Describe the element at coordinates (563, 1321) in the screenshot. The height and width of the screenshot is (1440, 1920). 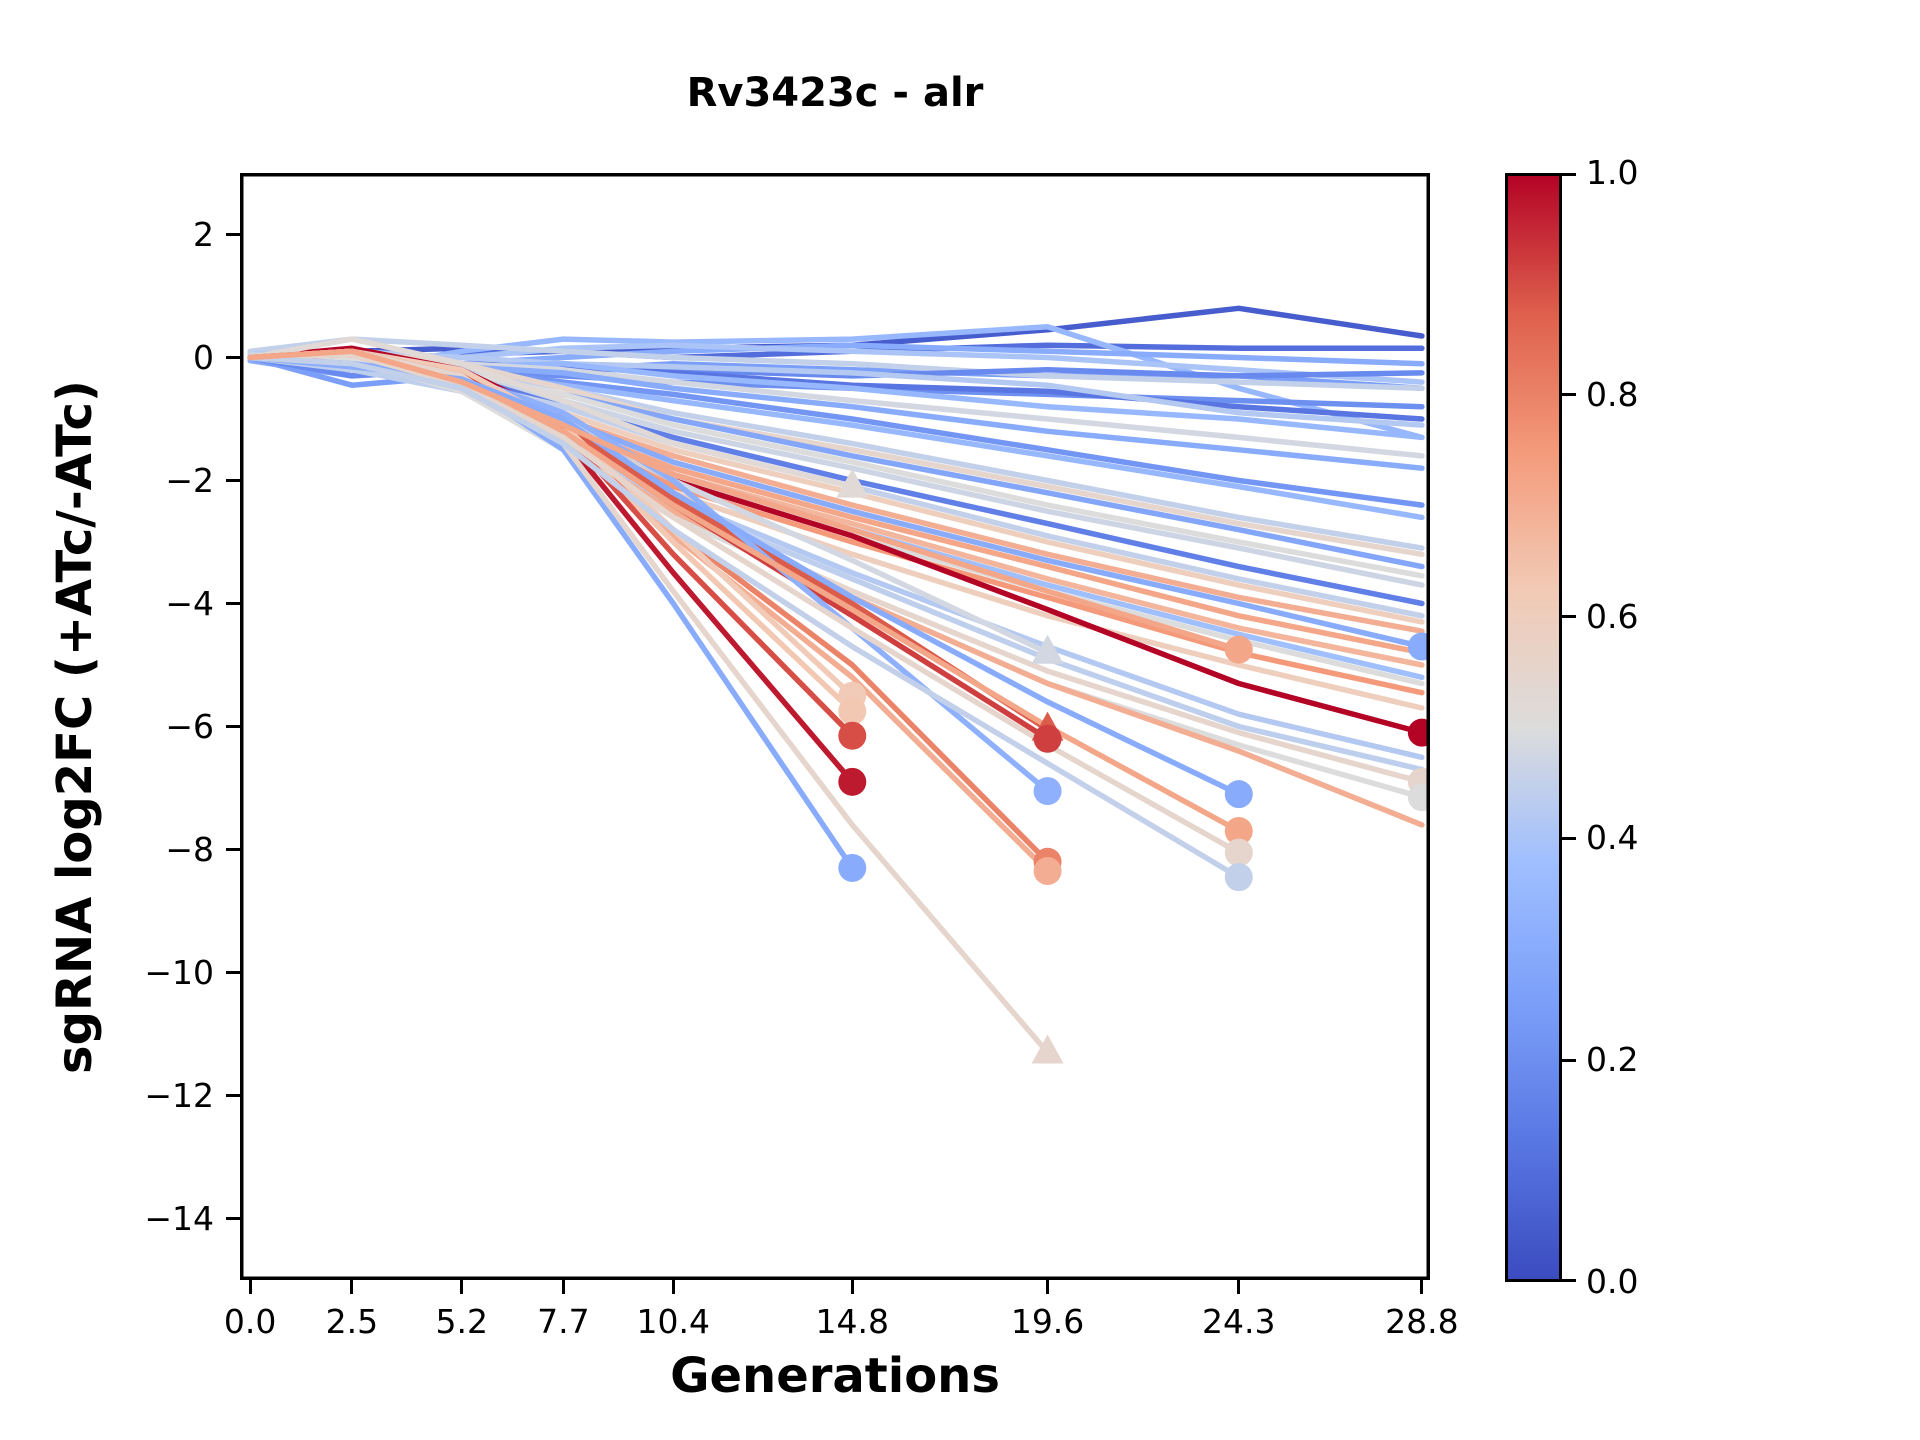
I see `x-tick-label: 7.7` at that location.